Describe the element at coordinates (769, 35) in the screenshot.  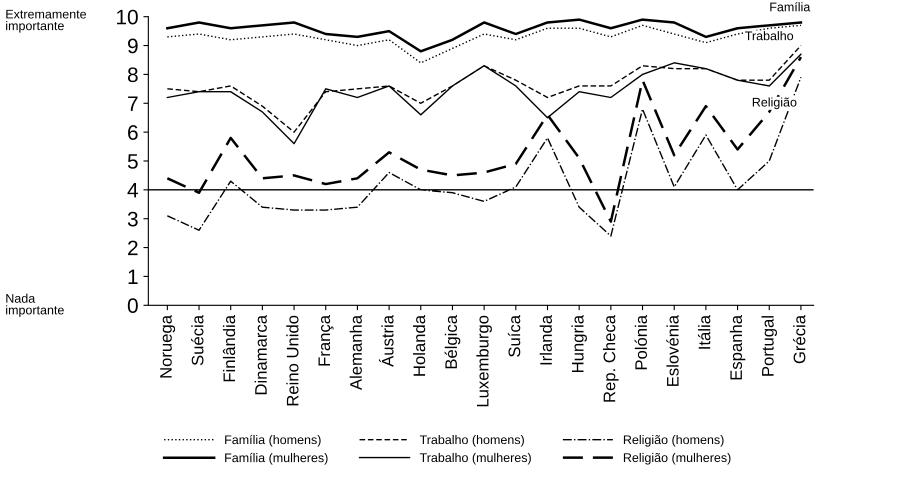
I see `annotation: Trabalho` at that location.